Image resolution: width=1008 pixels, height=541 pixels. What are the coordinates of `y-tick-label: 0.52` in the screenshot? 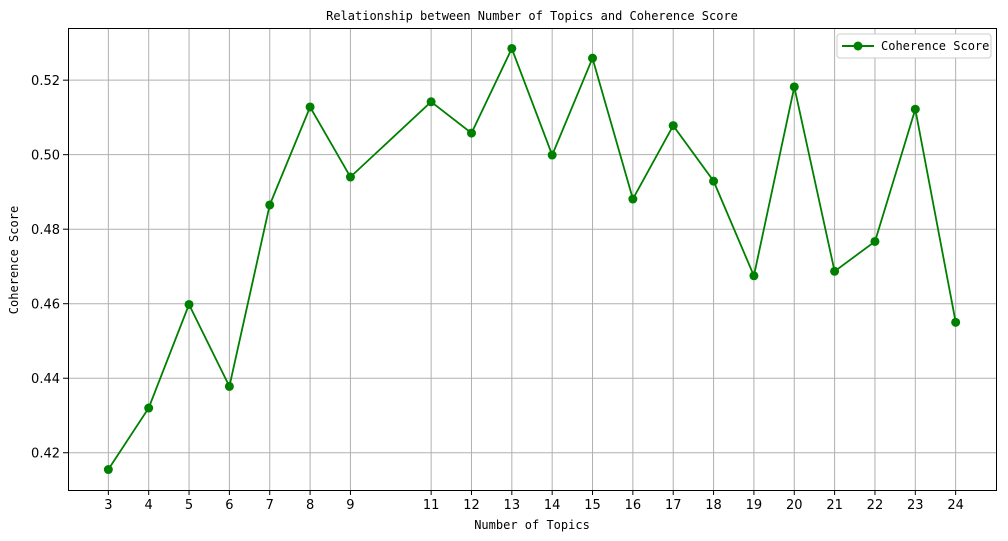 It's located at (45, 81).